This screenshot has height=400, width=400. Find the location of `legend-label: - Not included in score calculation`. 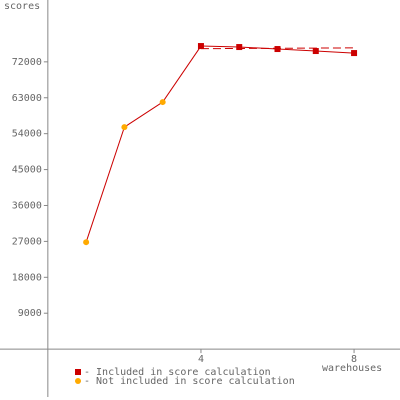

legend-label: - Not included in score calculation is located at coordinates (189, 381).